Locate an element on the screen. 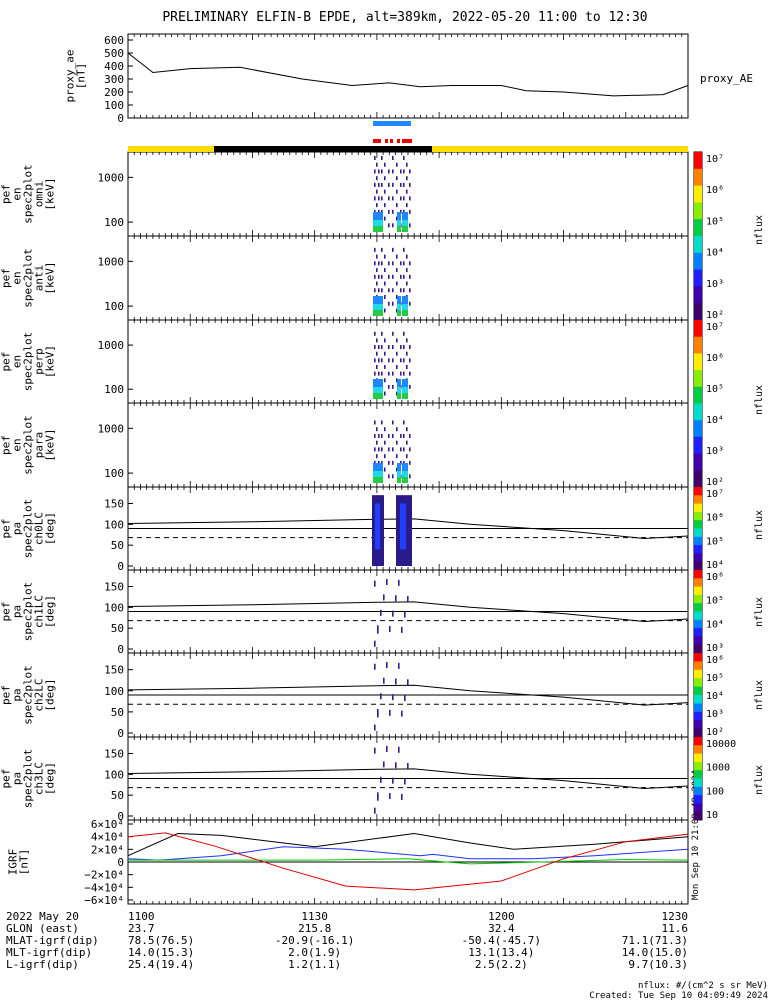 Image resolution: width=775 pixels, height=1000 pixels. y-tick-label: 6×10⁴ is located at coordinates (107, 824).